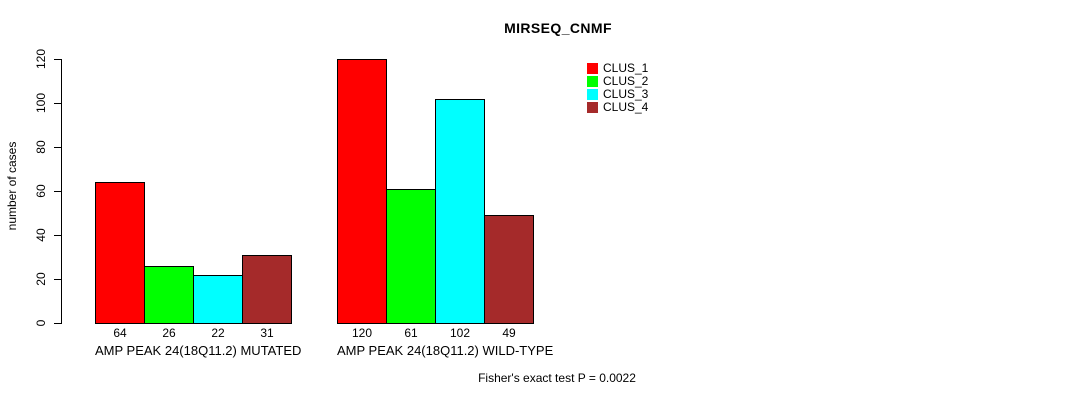 This screenshot has width=1090, height=400. Describe the element at coordinates (267, 333) in the screenshot. I see `bar-value-label: 31` at that location.